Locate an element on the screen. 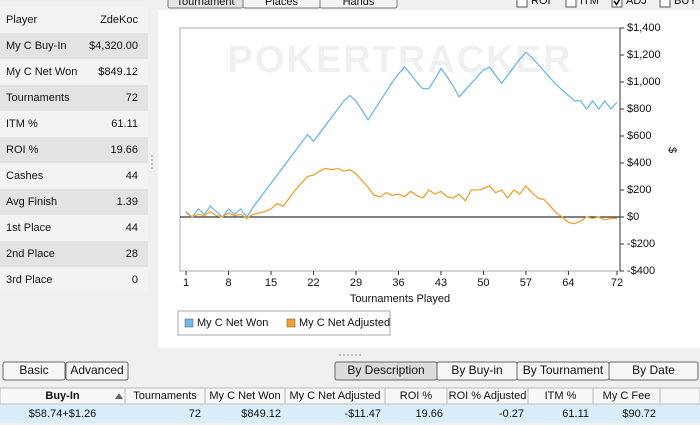 The height and width of the screenshot is (425, 700). stat-value: ZdeKoc is located at coordinates (119, 20).